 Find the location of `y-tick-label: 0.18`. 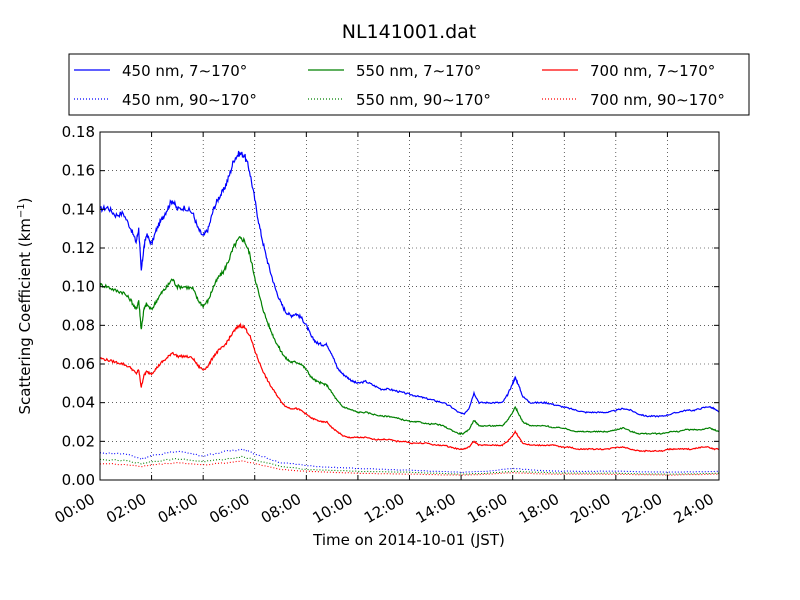

y-tick-label: 0.18 is located at coordinates (78, 132).